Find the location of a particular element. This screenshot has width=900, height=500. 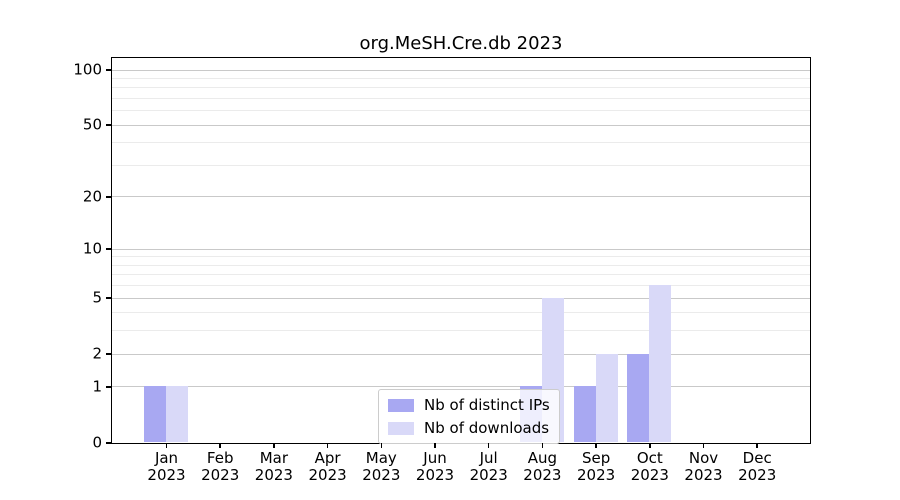

x-tick-label: Feb 2023 is located at coordinates (220, 466).